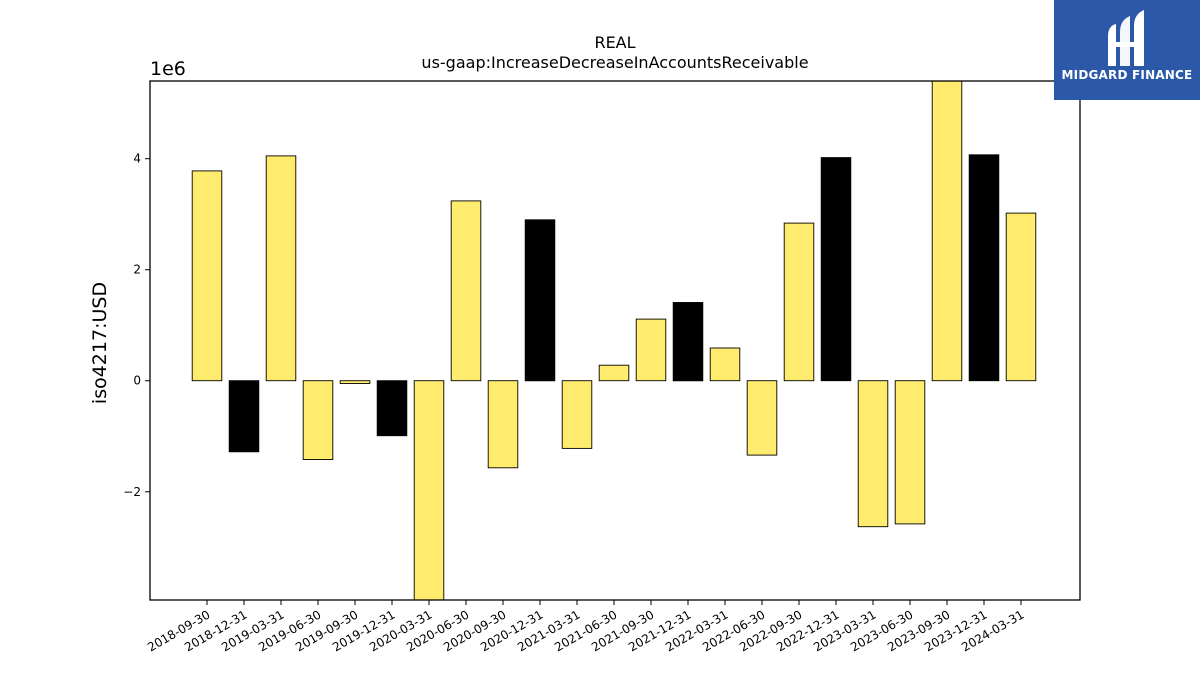 This screenshot has width=1200, height=675. Describe the element at coordinates (100, 343) in the screenshot. I see `y-axis-label: iso4217:USD` at that location.